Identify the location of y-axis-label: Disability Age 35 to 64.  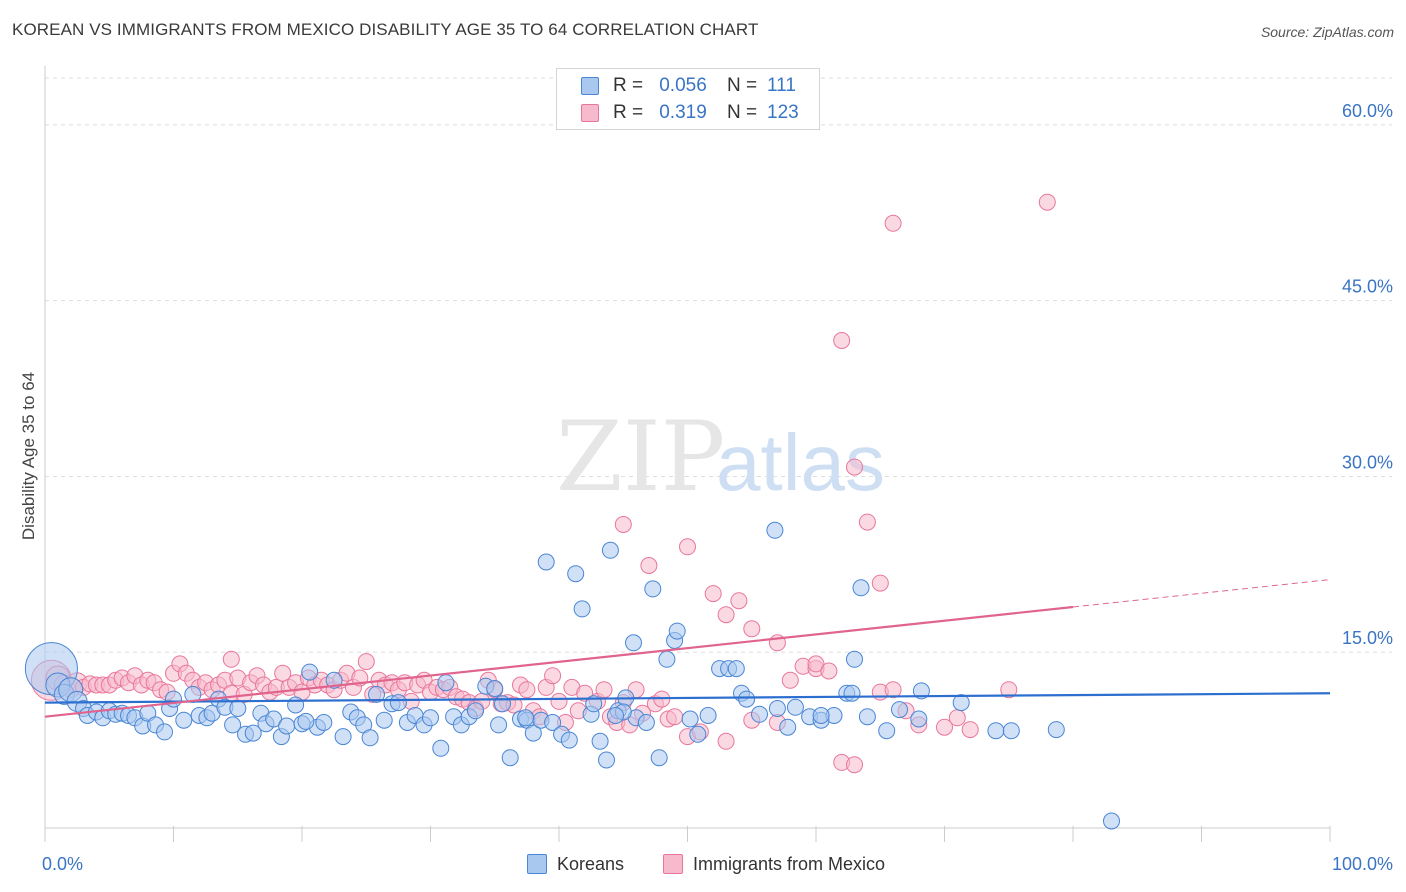
(28, 456).